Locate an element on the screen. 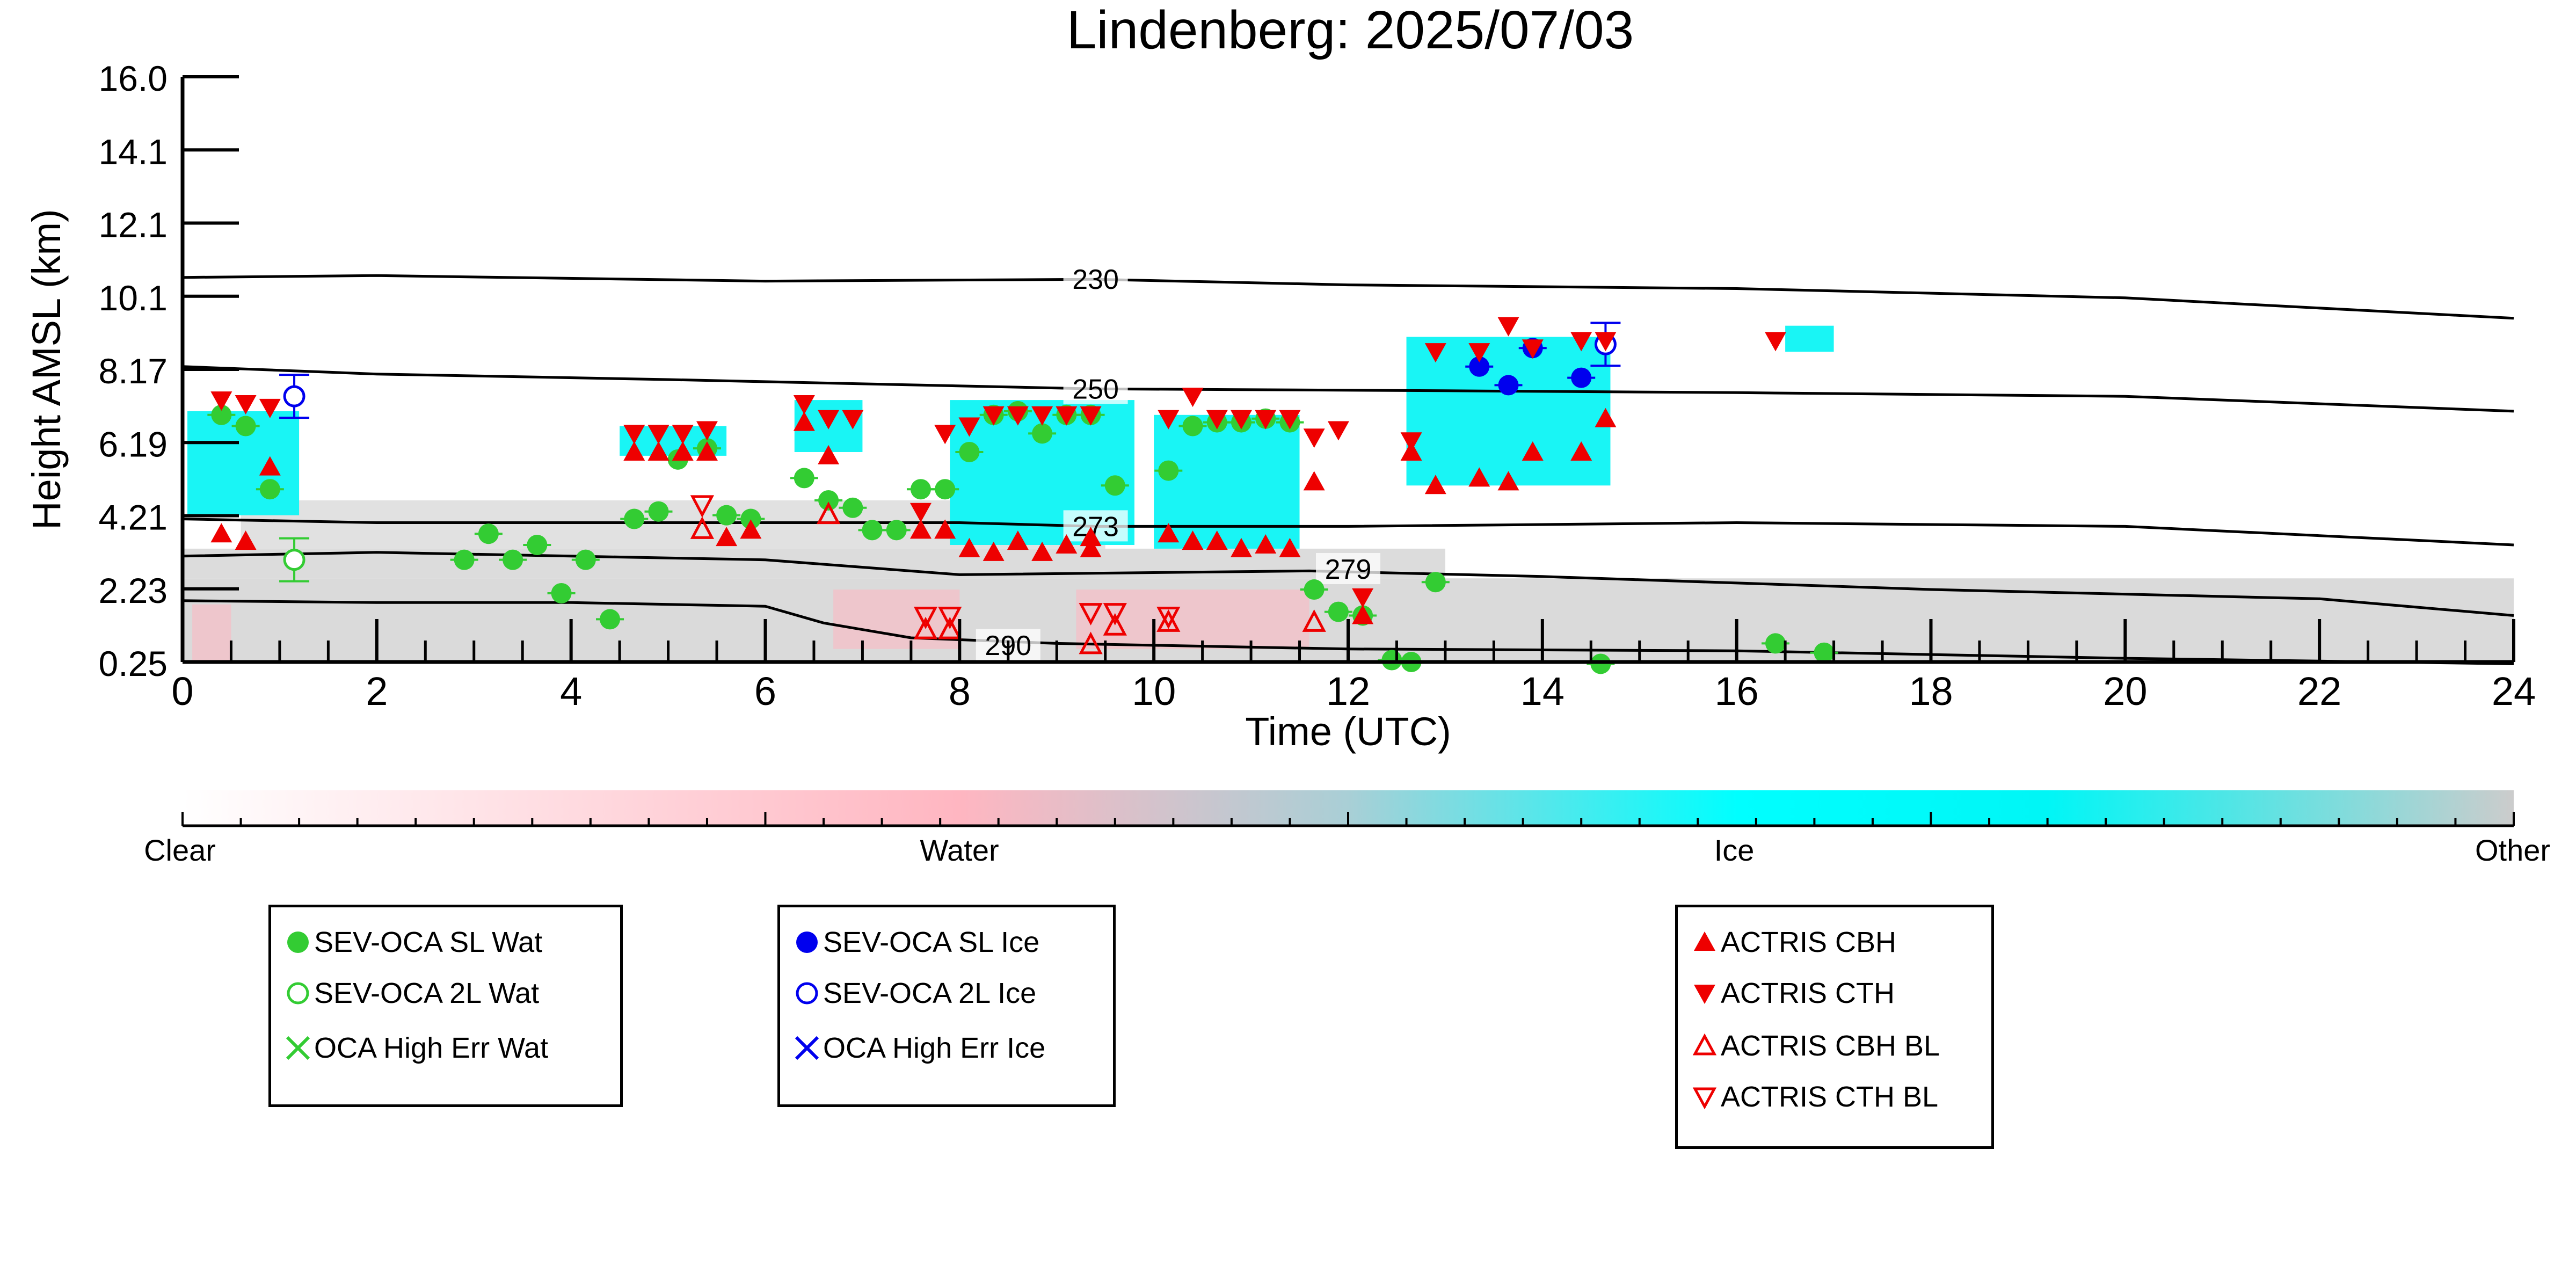 The image size is (2576, 1288). x-tick-label: 14 is located at coordinates (1542, 691).